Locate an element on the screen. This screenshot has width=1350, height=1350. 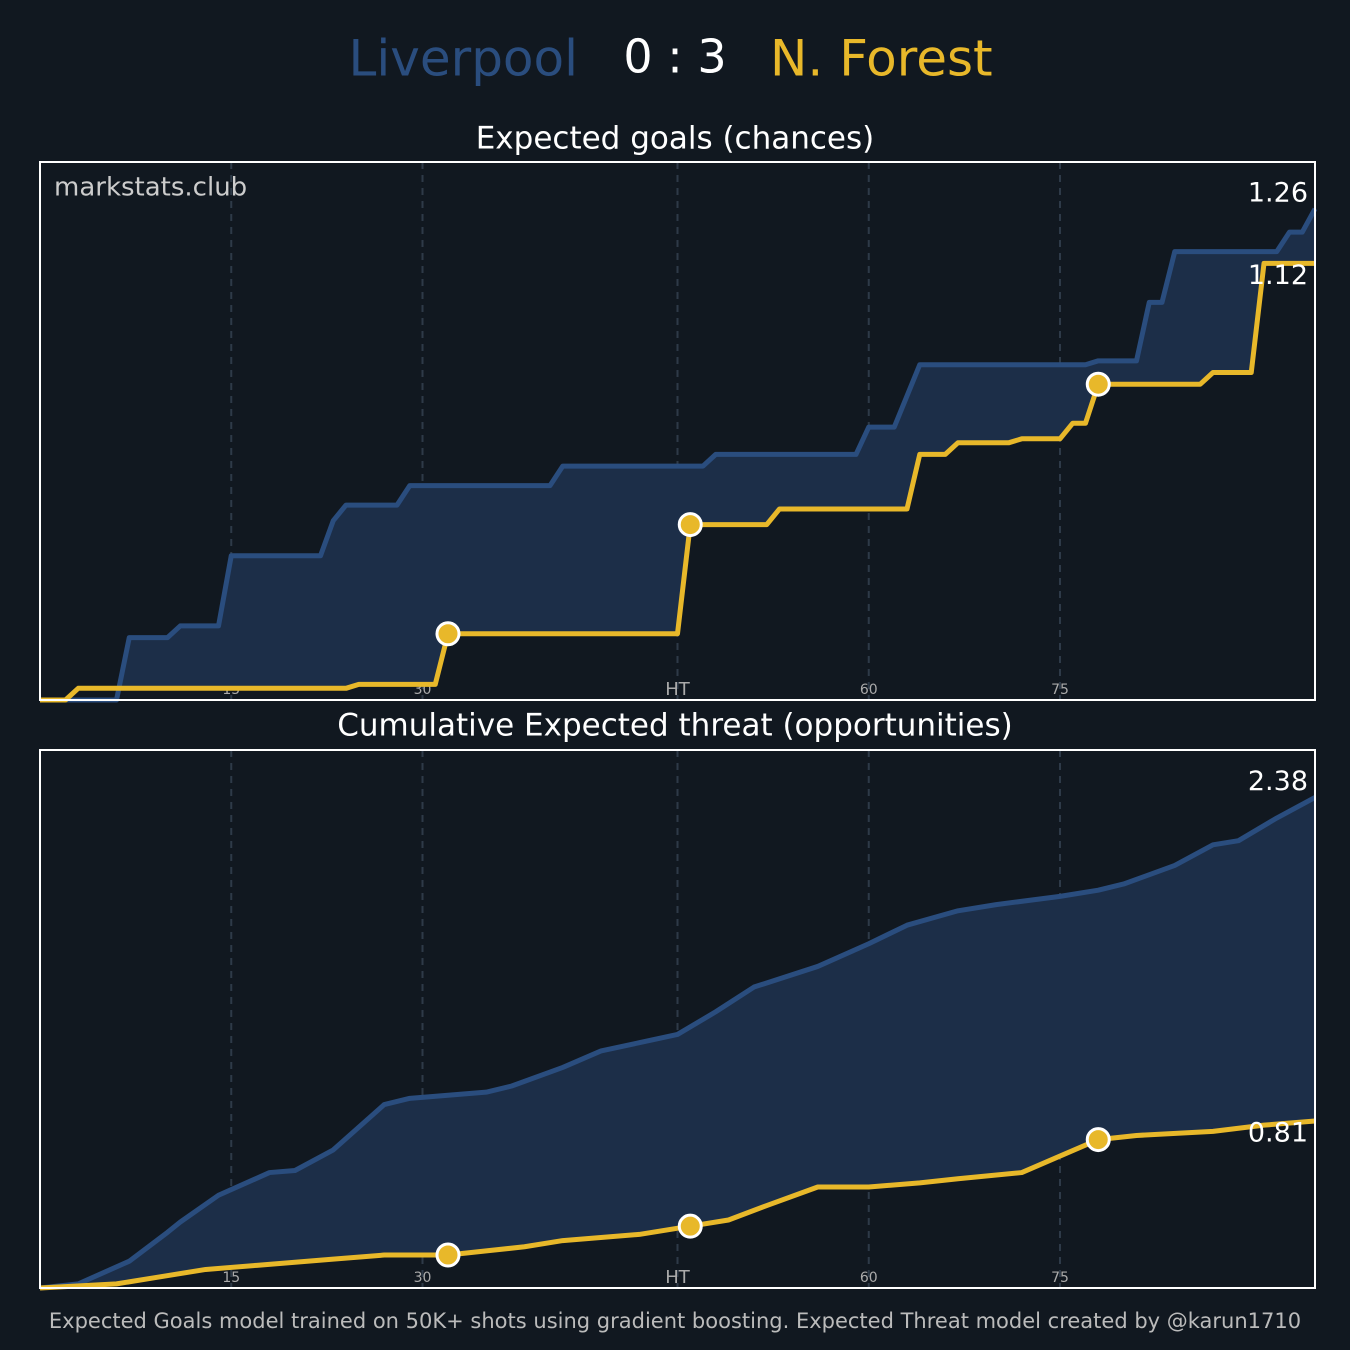
away-team: N. Forest is located at coordinates (881, 59).